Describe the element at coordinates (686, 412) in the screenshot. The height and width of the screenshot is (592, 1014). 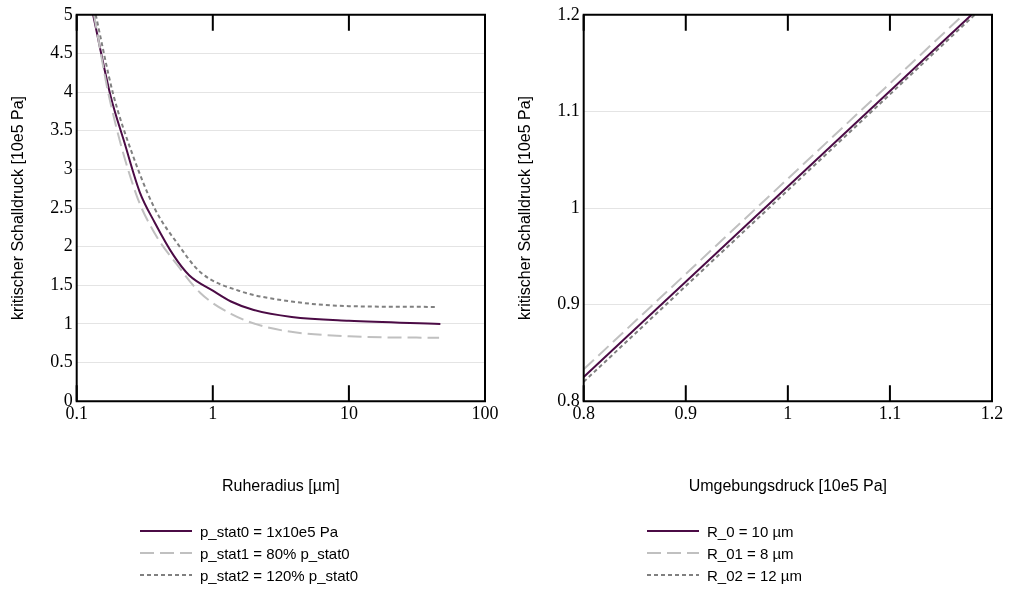
I see `x-tick-label: 0.9` at that location.